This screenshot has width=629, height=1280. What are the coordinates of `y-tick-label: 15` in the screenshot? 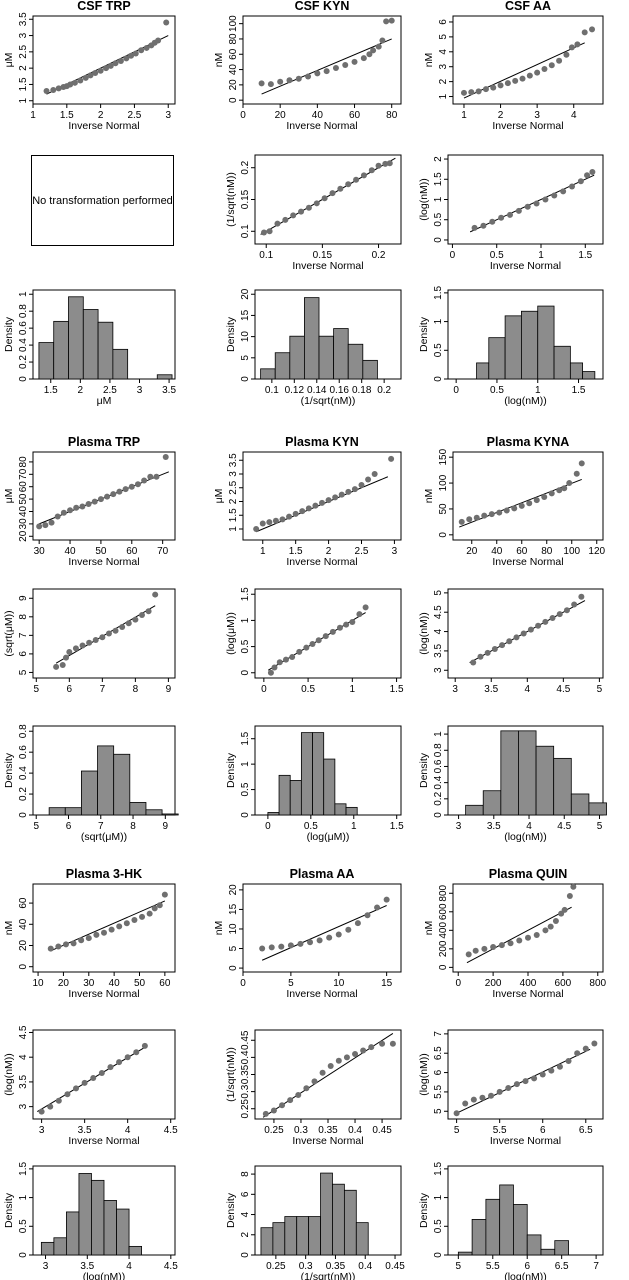 It's located at (233, 909).